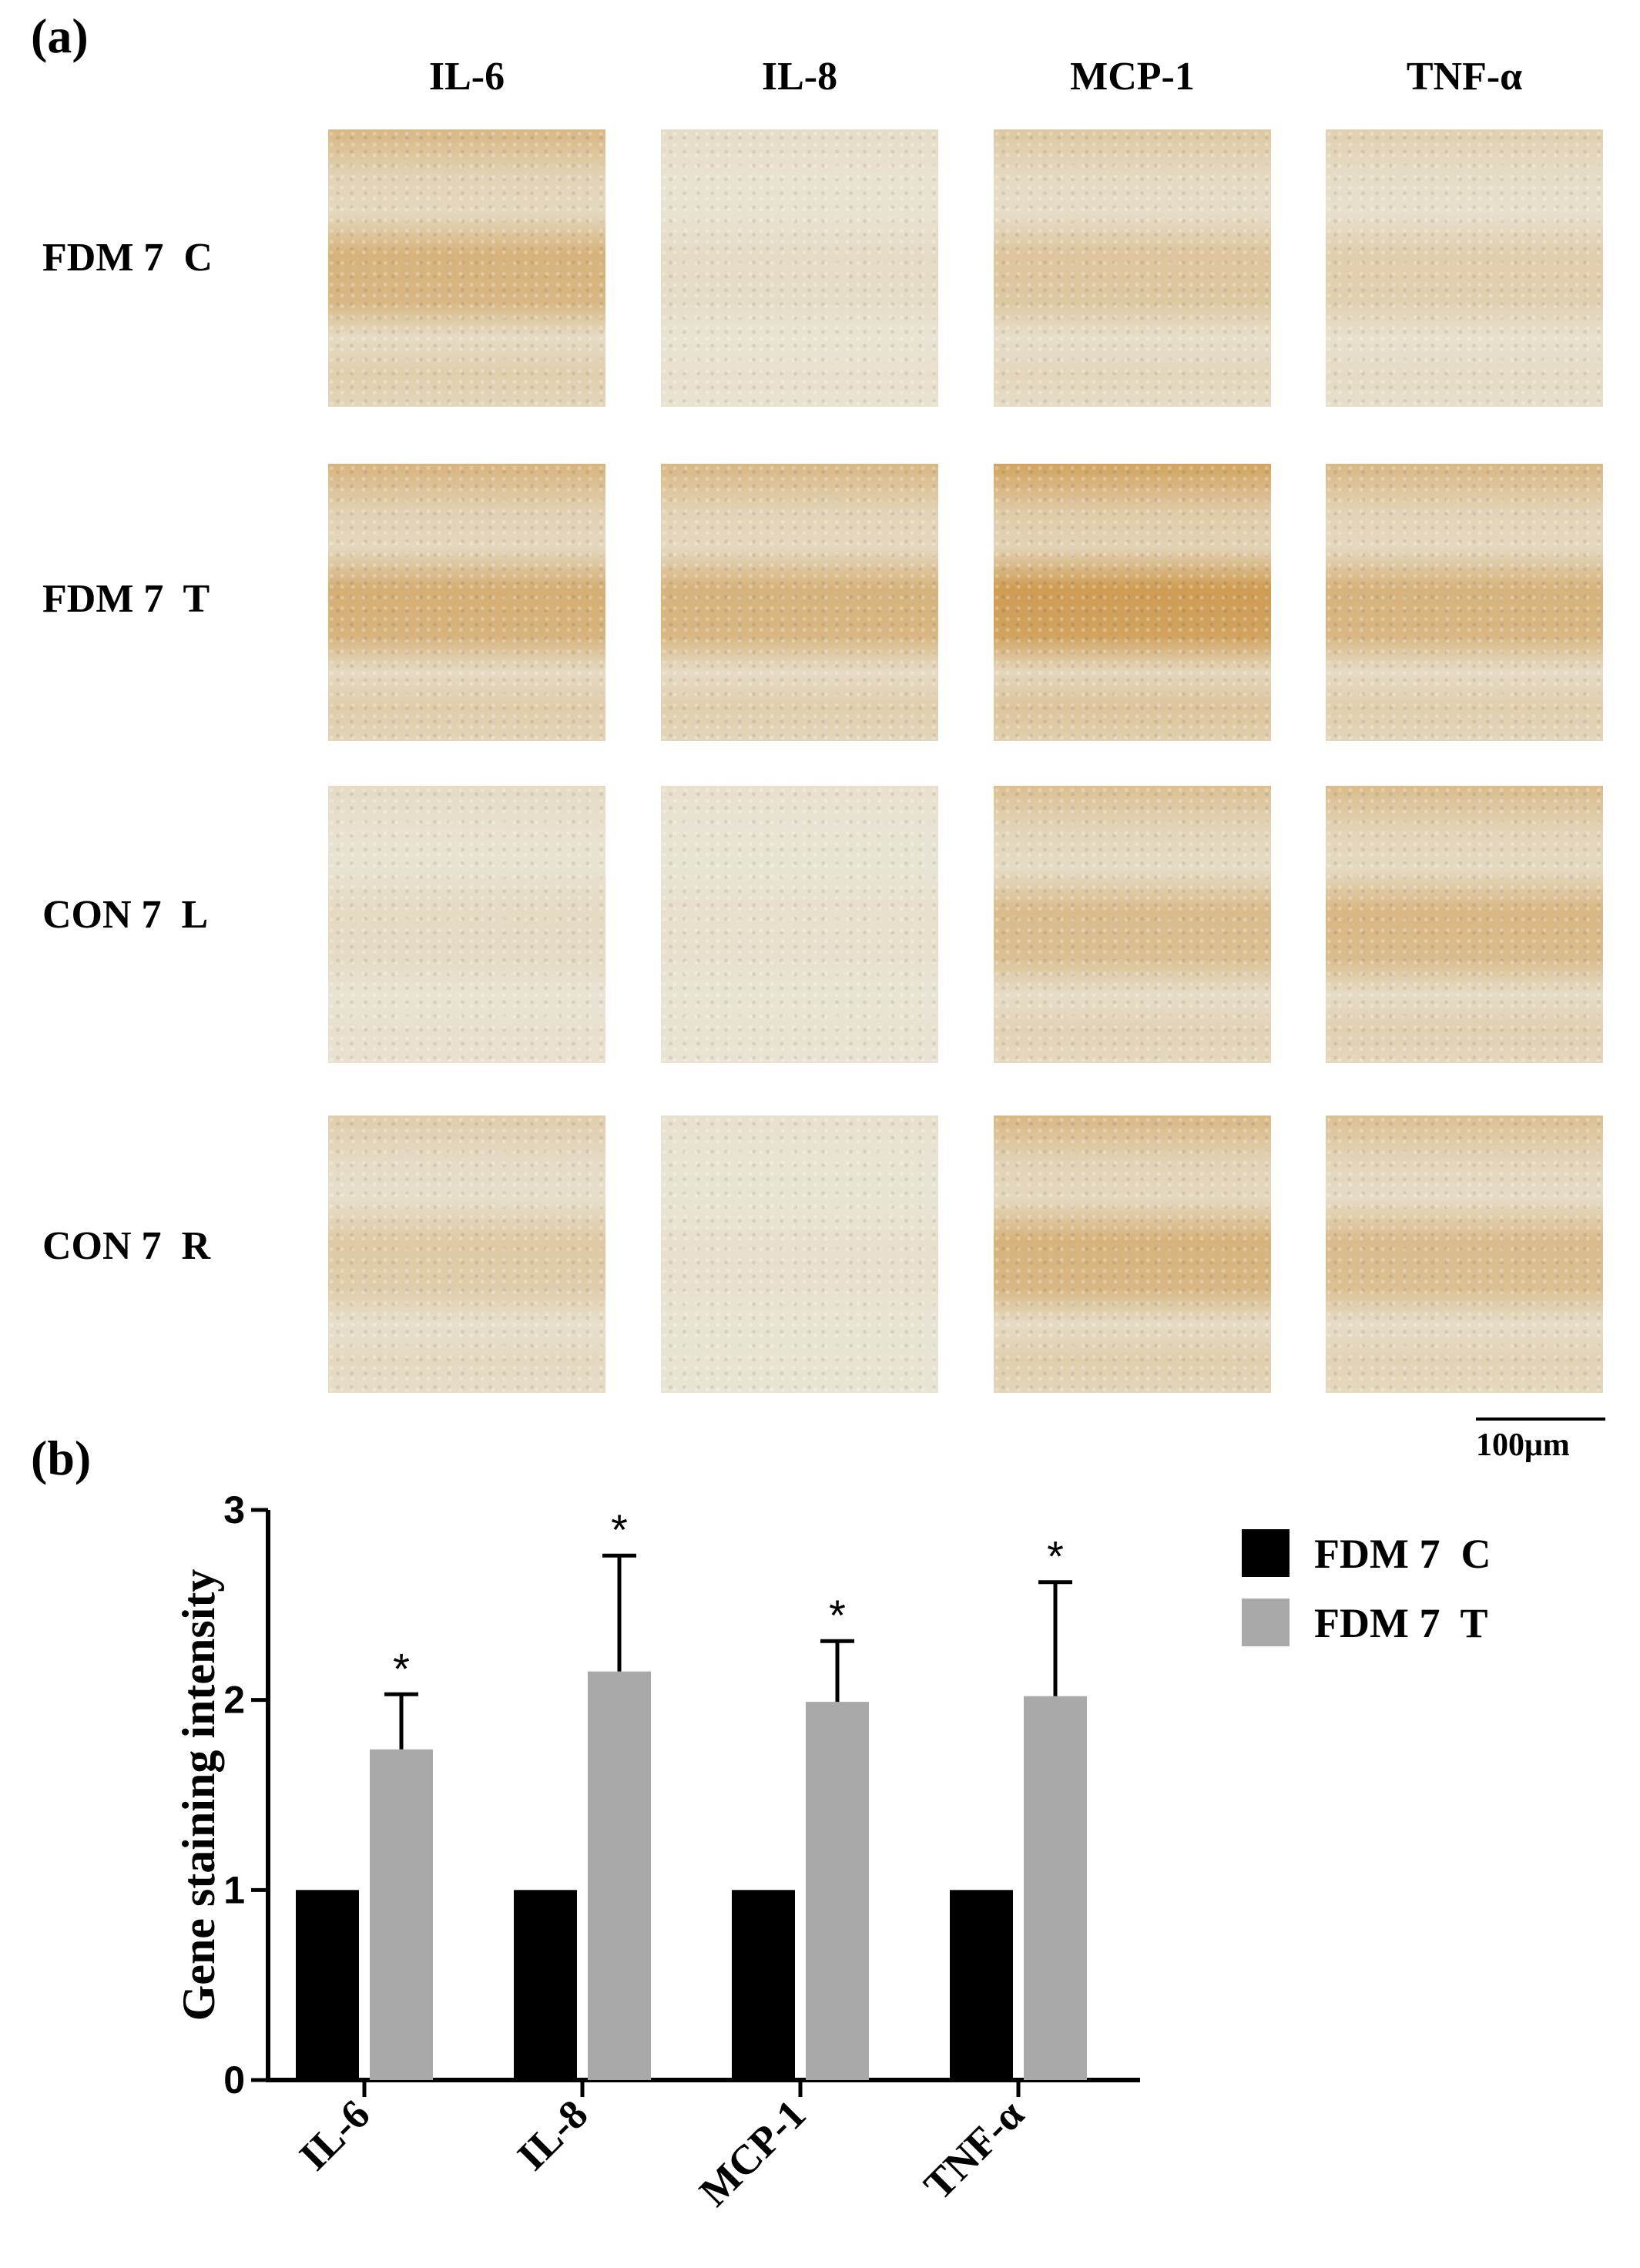 Image resolution: width=1640 pixels, height=2268 pixels. What do you see at coordinates (800, 77) in the screenshot?
I see `column-header-il8: IL-8` at bounding box center [800, 77].